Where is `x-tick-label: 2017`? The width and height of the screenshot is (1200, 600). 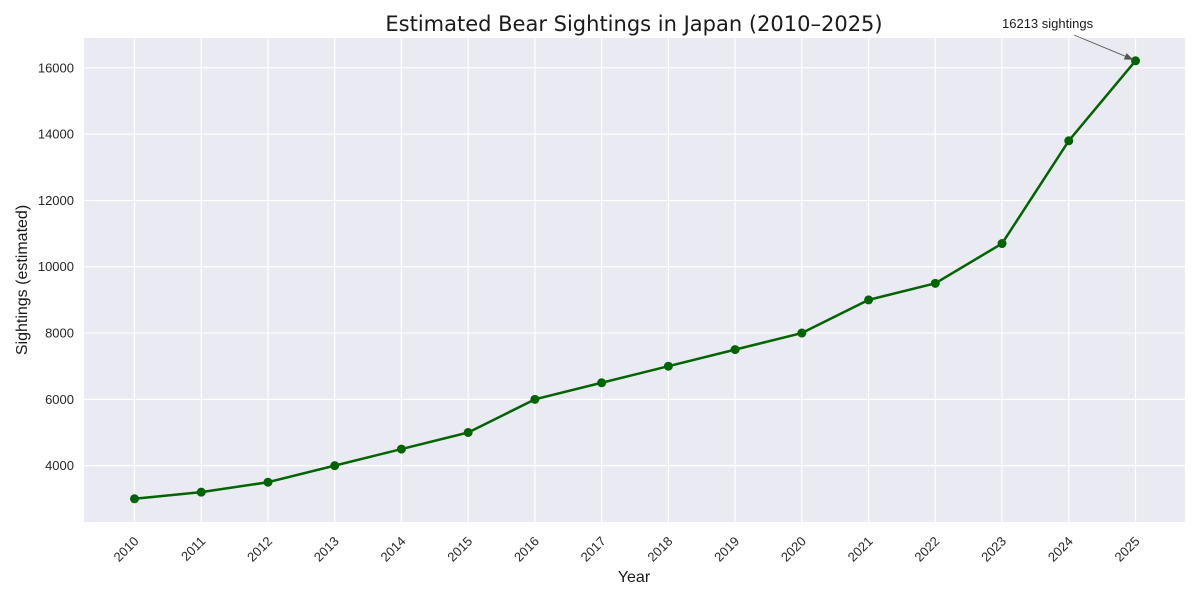 x-tick-label: 2017 is located at coordinates (593, 549).